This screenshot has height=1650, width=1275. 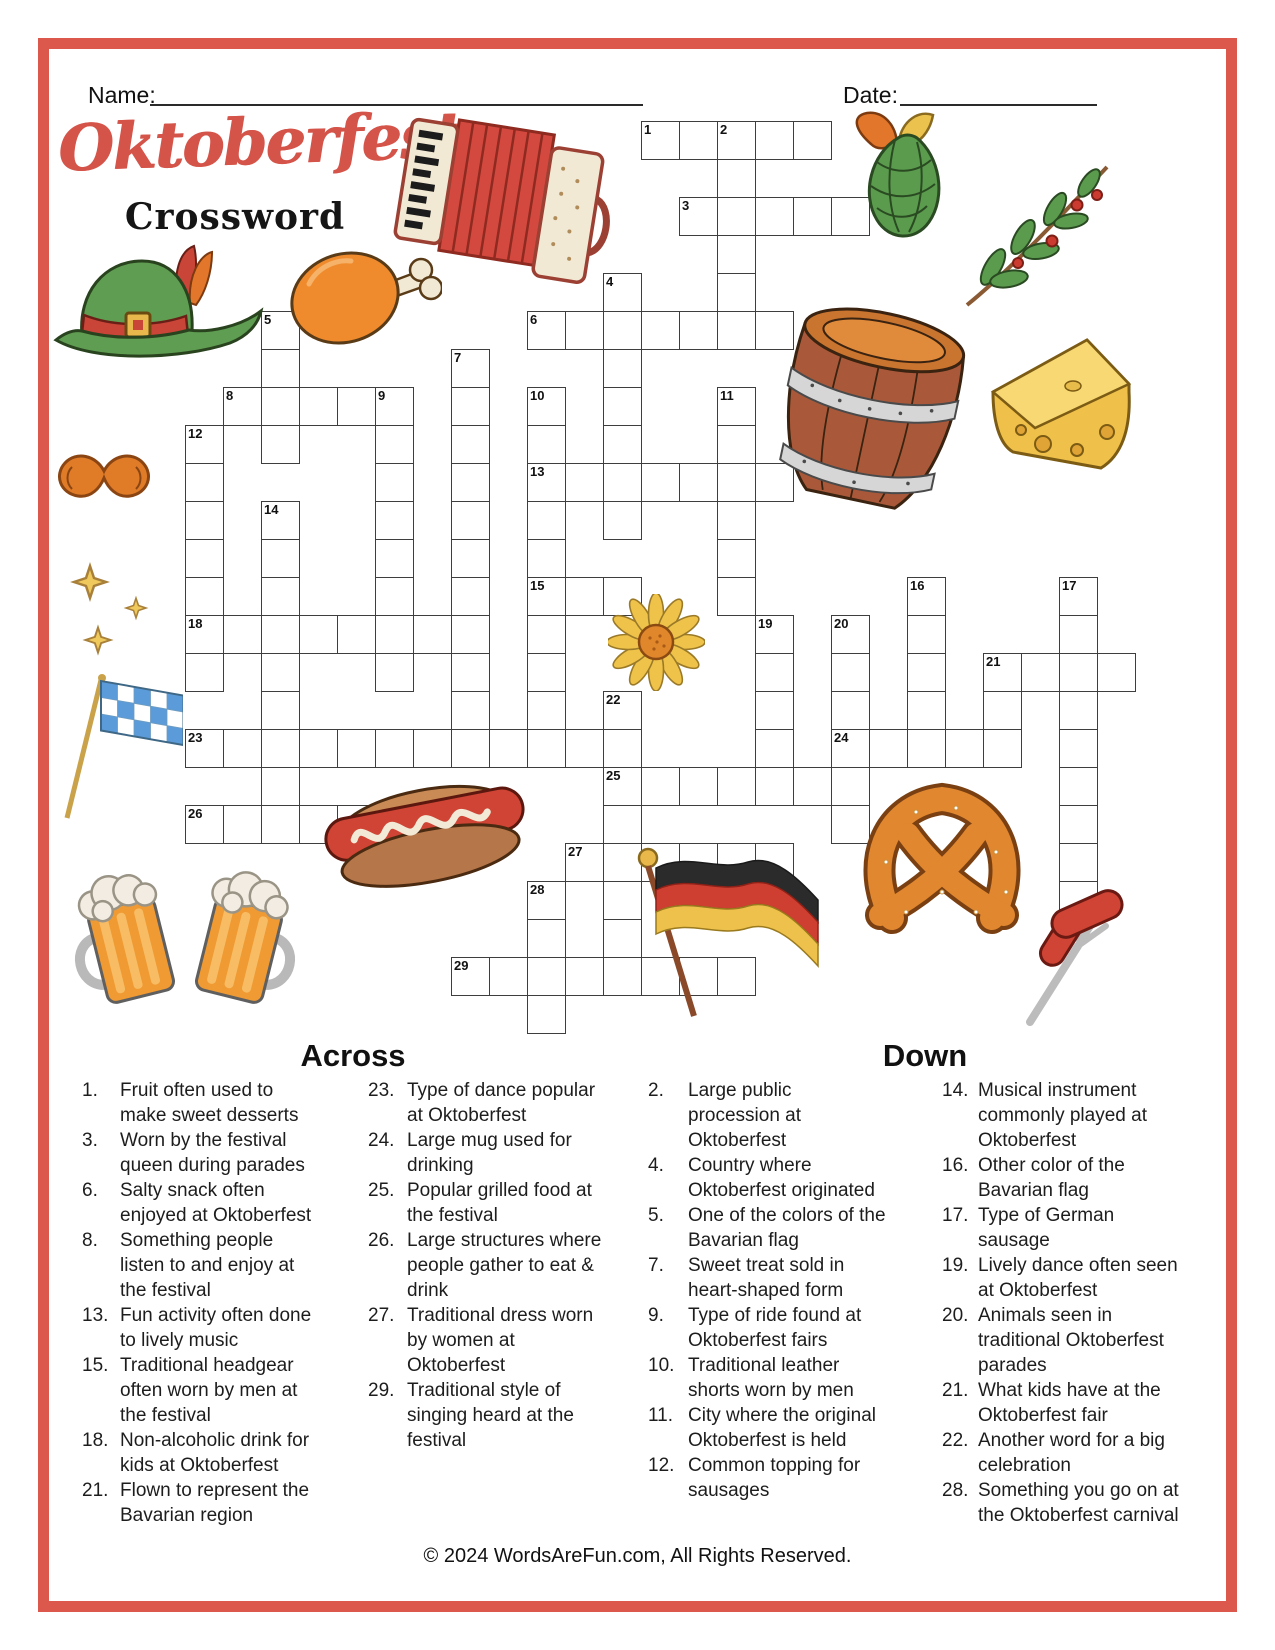 I want to click on clue-item: 16. Other color of the Bavarian flag, so click(x=1062, y=1178).